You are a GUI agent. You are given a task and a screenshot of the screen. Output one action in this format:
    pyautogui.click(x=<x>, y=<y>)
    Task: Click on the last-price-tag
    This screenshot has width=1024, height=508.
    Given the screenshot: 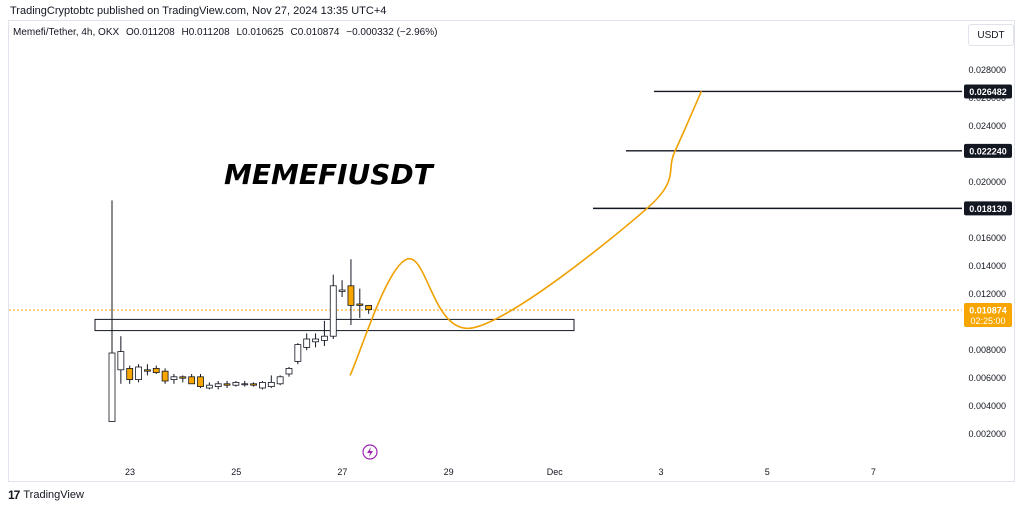 What is the action you would take?
    pyautogui.click(x=988, y=314)
    